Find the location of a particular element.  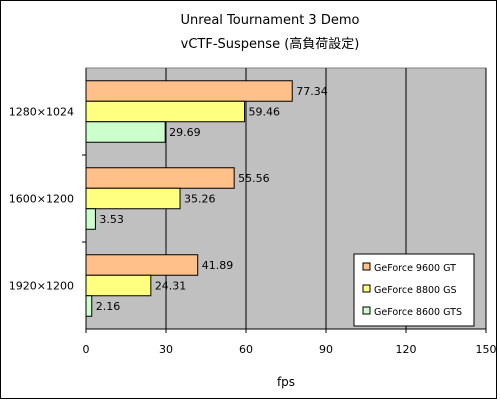

data-label: 41.89 is located at coordinates (218, 265).